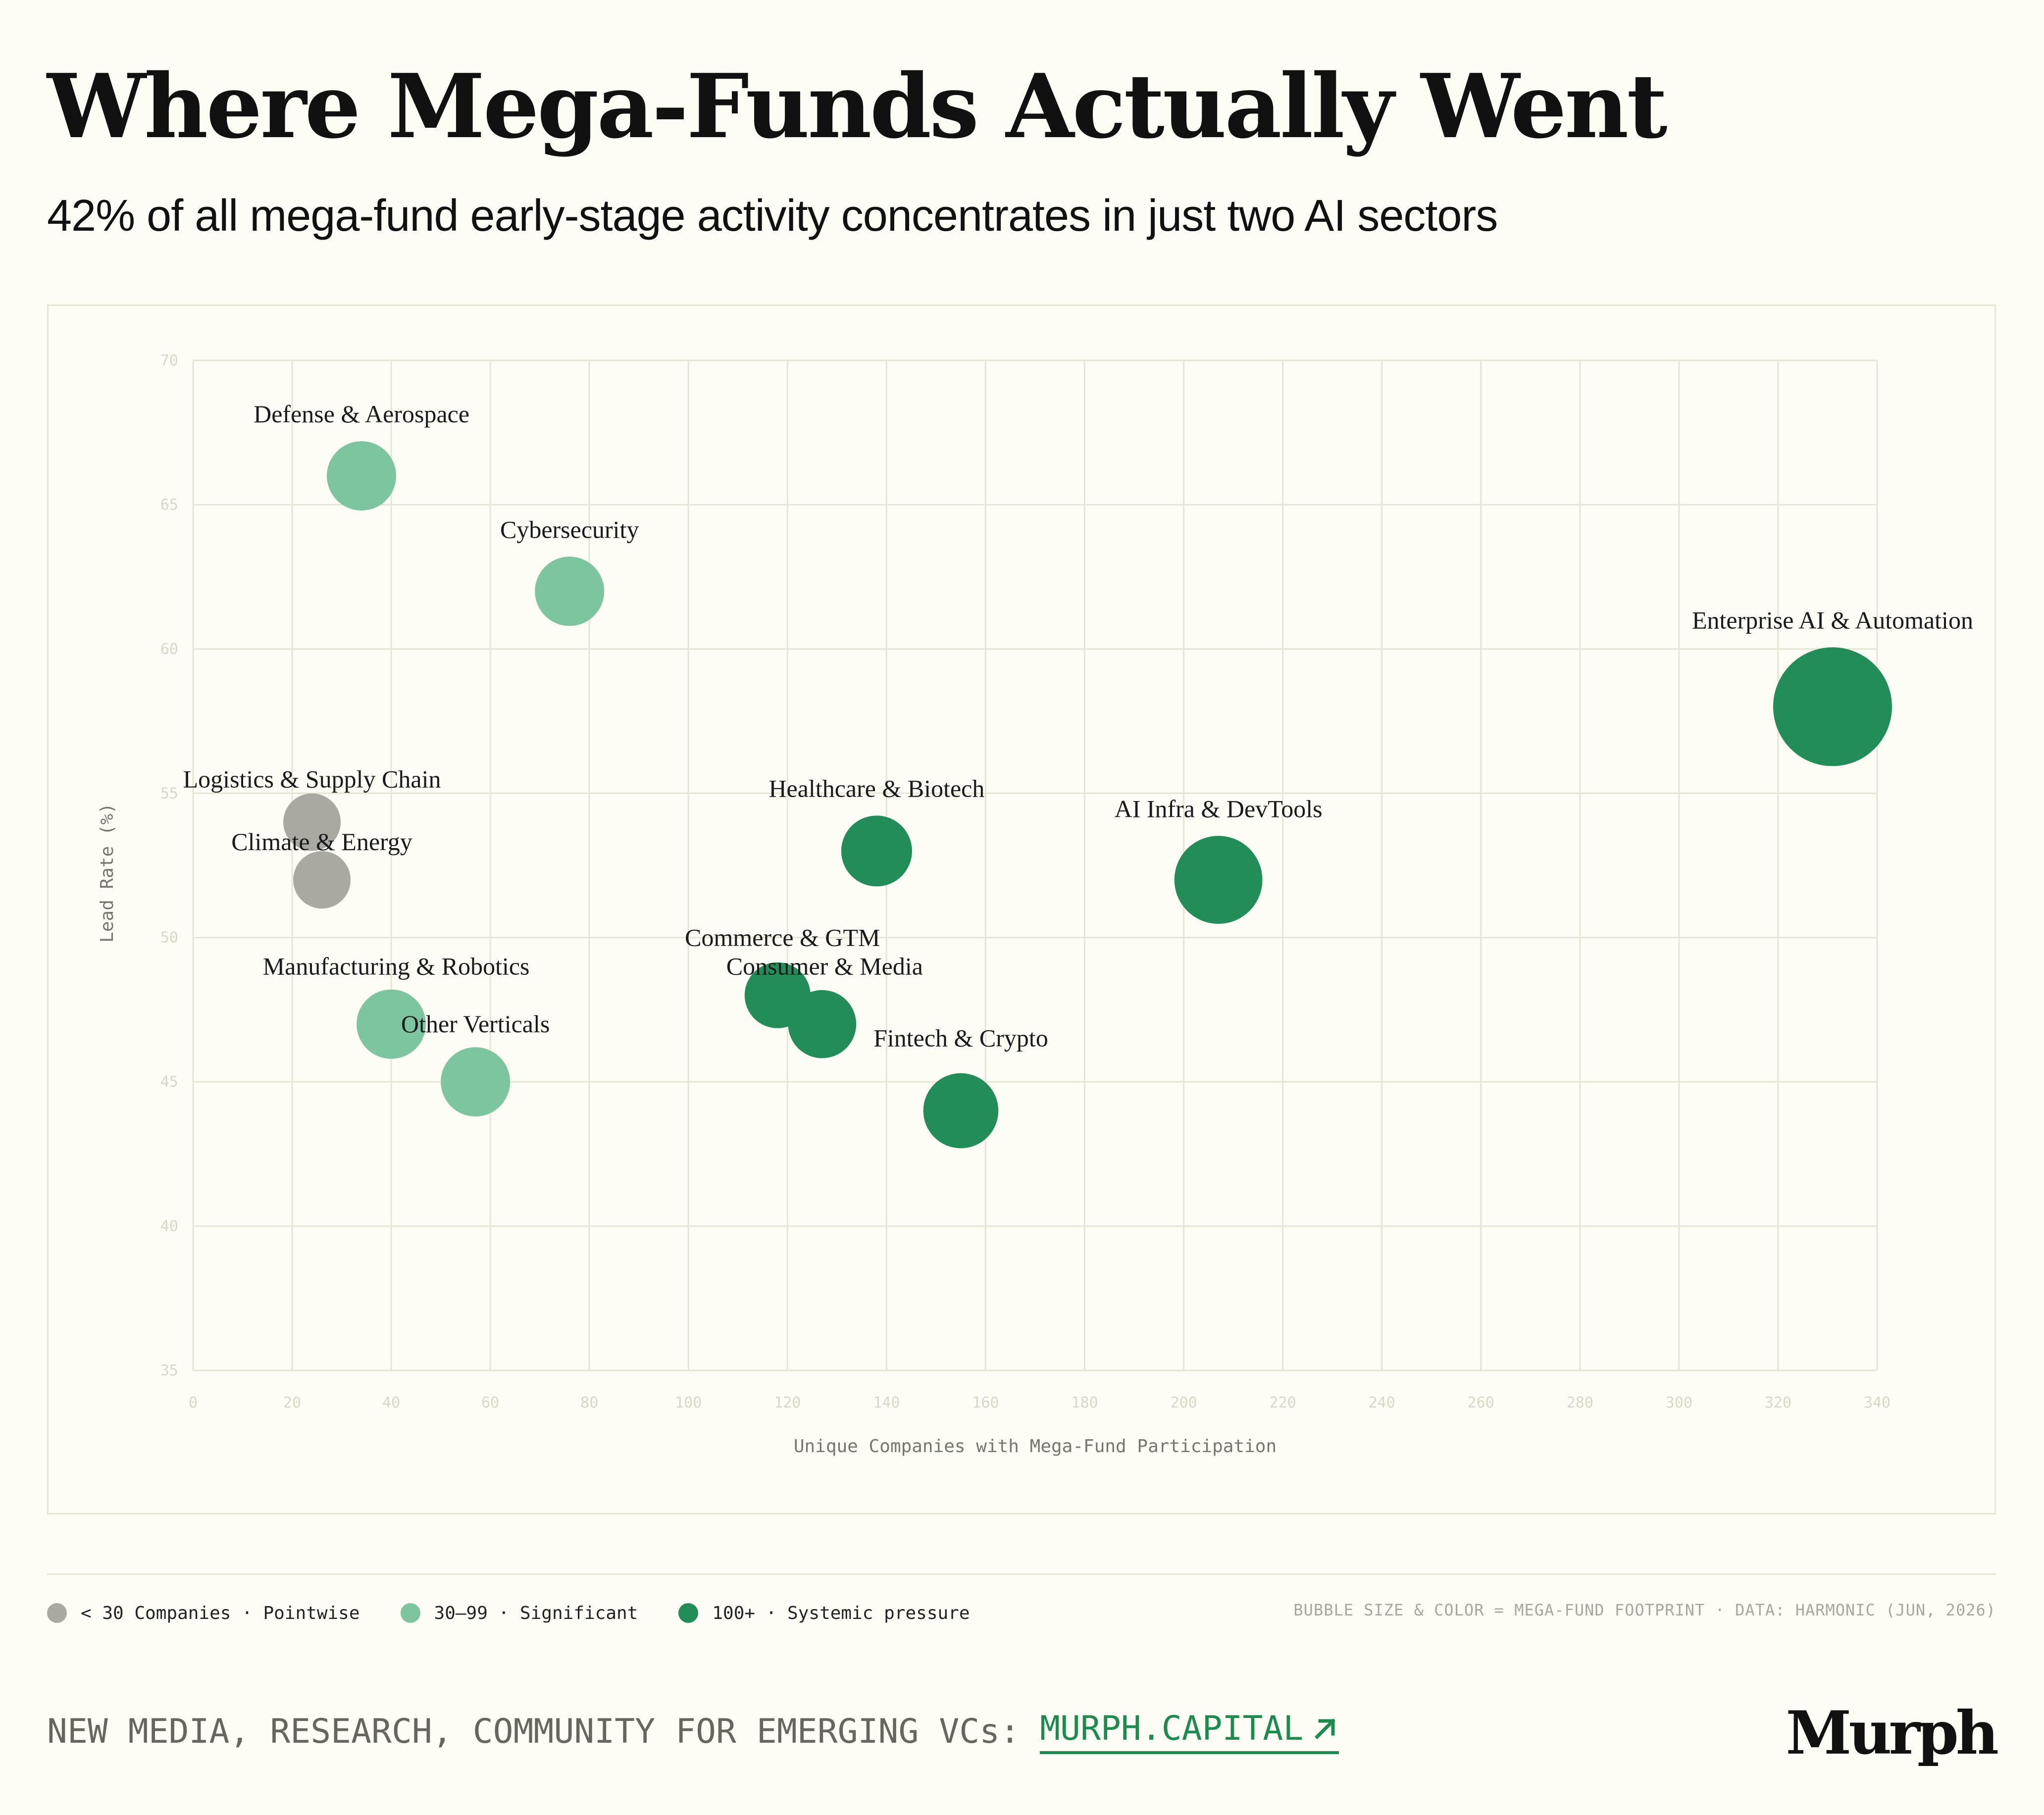 This screenshot has width=2044, height=1815. Describe the element at coordinates (569, 529) in the screenshot. I see `bubble-label: Cybersecurity` at that location.